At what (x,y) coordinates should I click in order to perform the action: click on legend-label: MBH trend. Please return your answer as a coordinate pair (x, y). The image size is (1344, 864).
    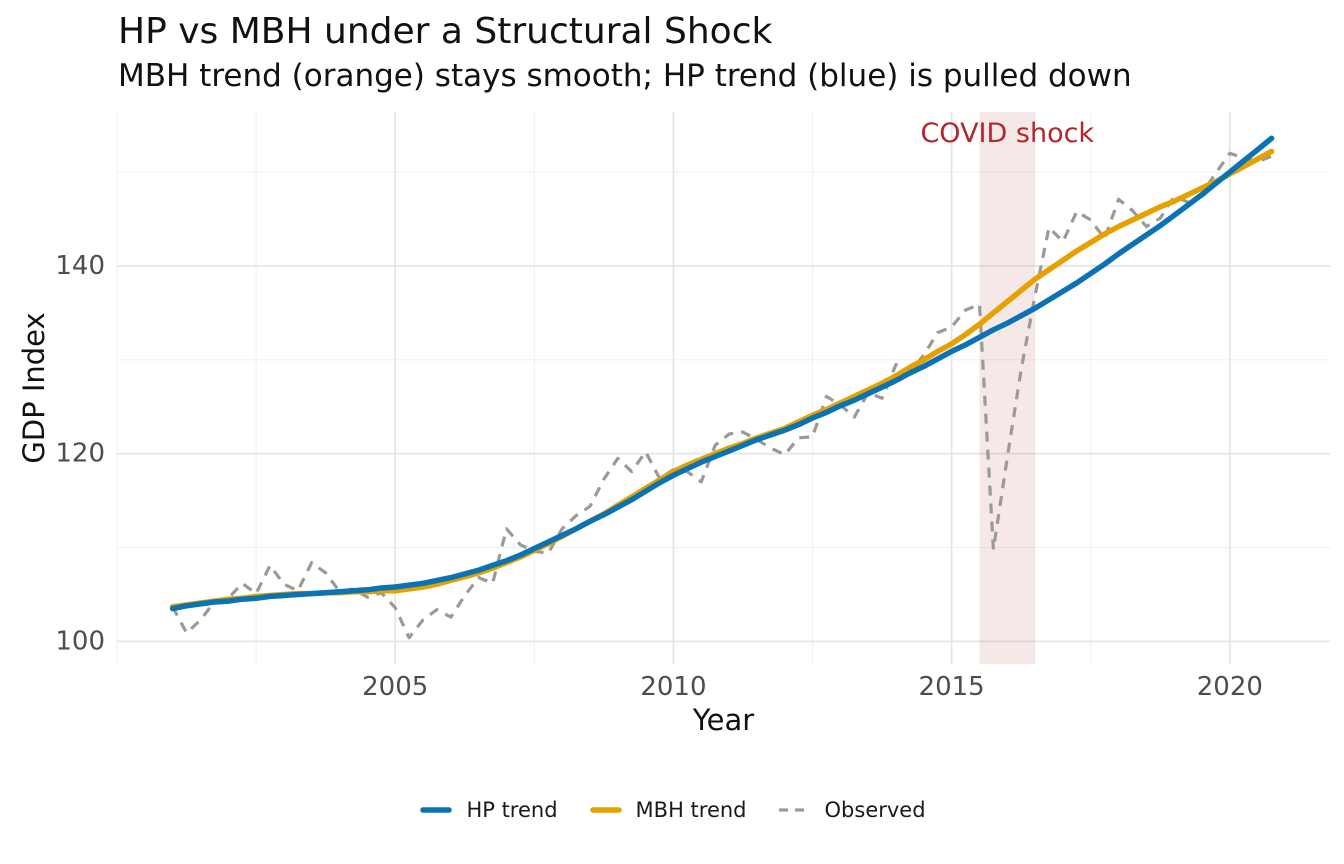
    Looking at the image, I should click on (691, 810).